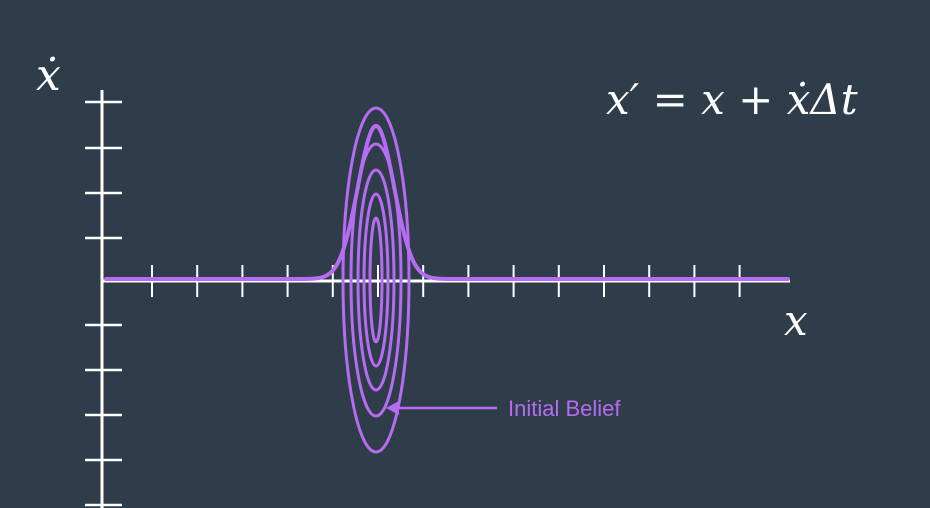  I want to click on x-axis-label: x, so click(796, 320).